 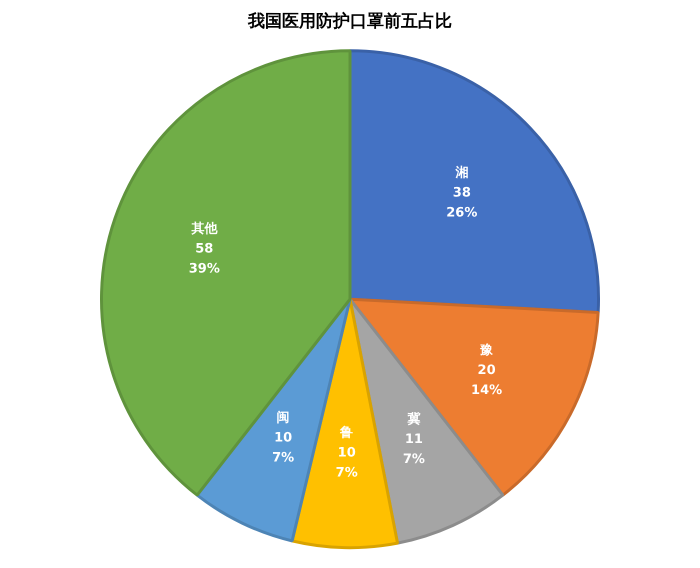 What do you see at coordinates (413, 418) in the screenshot?
I see `slice-label: 冀` at bounding box center [413, 418].